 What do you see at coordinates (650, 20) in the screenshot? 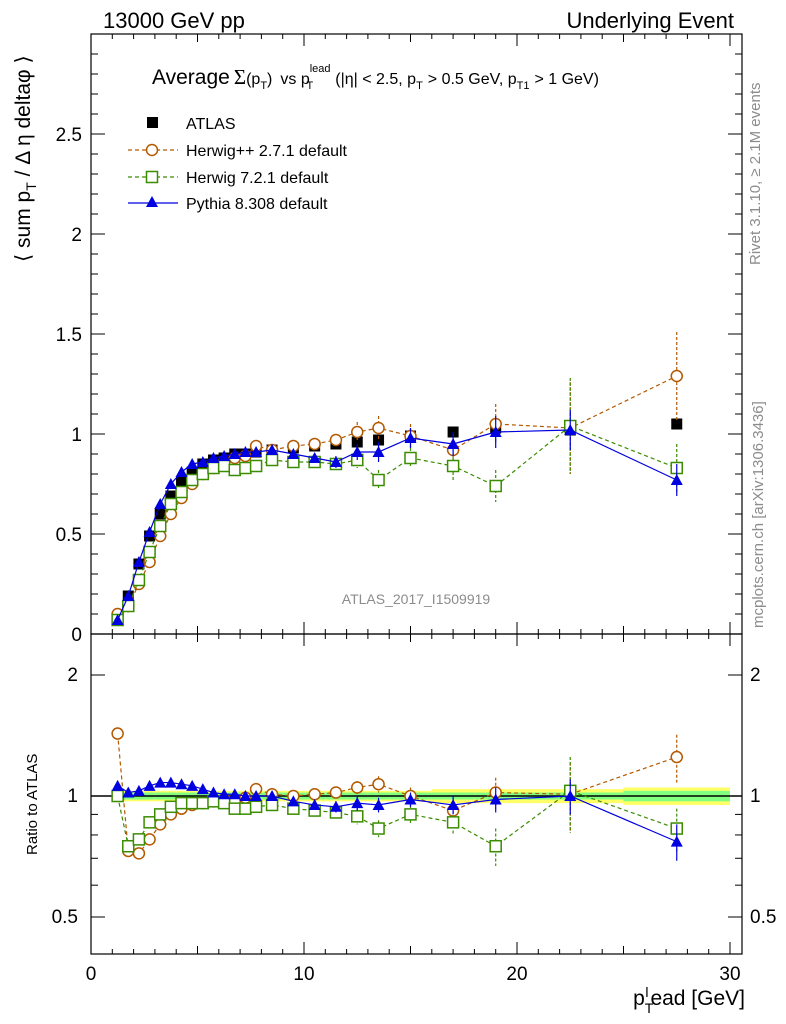
I see `header-right: Underlying Event` at bounding box center [650, 20].